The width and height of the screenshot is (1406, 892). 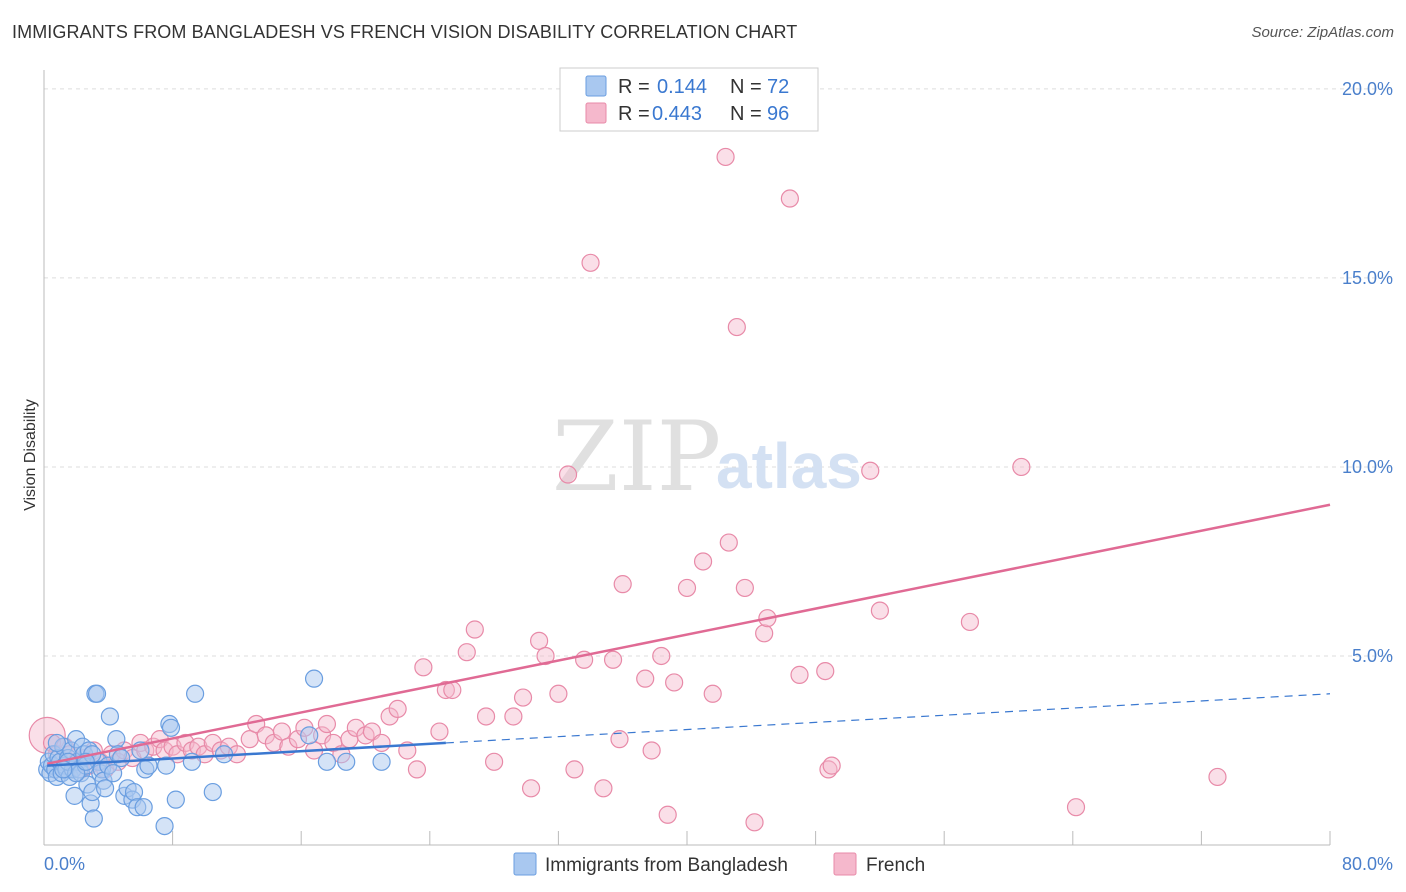 I want to click on y-tick-label: 15.0%, so click(x=1367, y=278).